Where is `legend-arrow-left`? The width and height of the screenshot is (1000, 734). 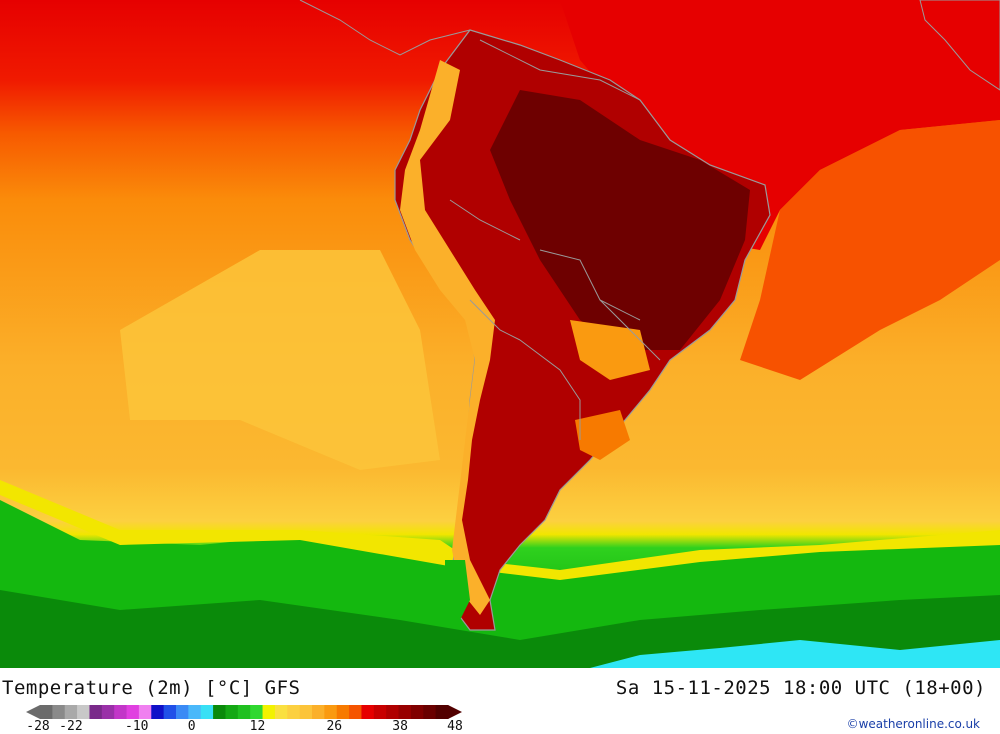 legend-arrow-left is located at coordinates (33, 712).